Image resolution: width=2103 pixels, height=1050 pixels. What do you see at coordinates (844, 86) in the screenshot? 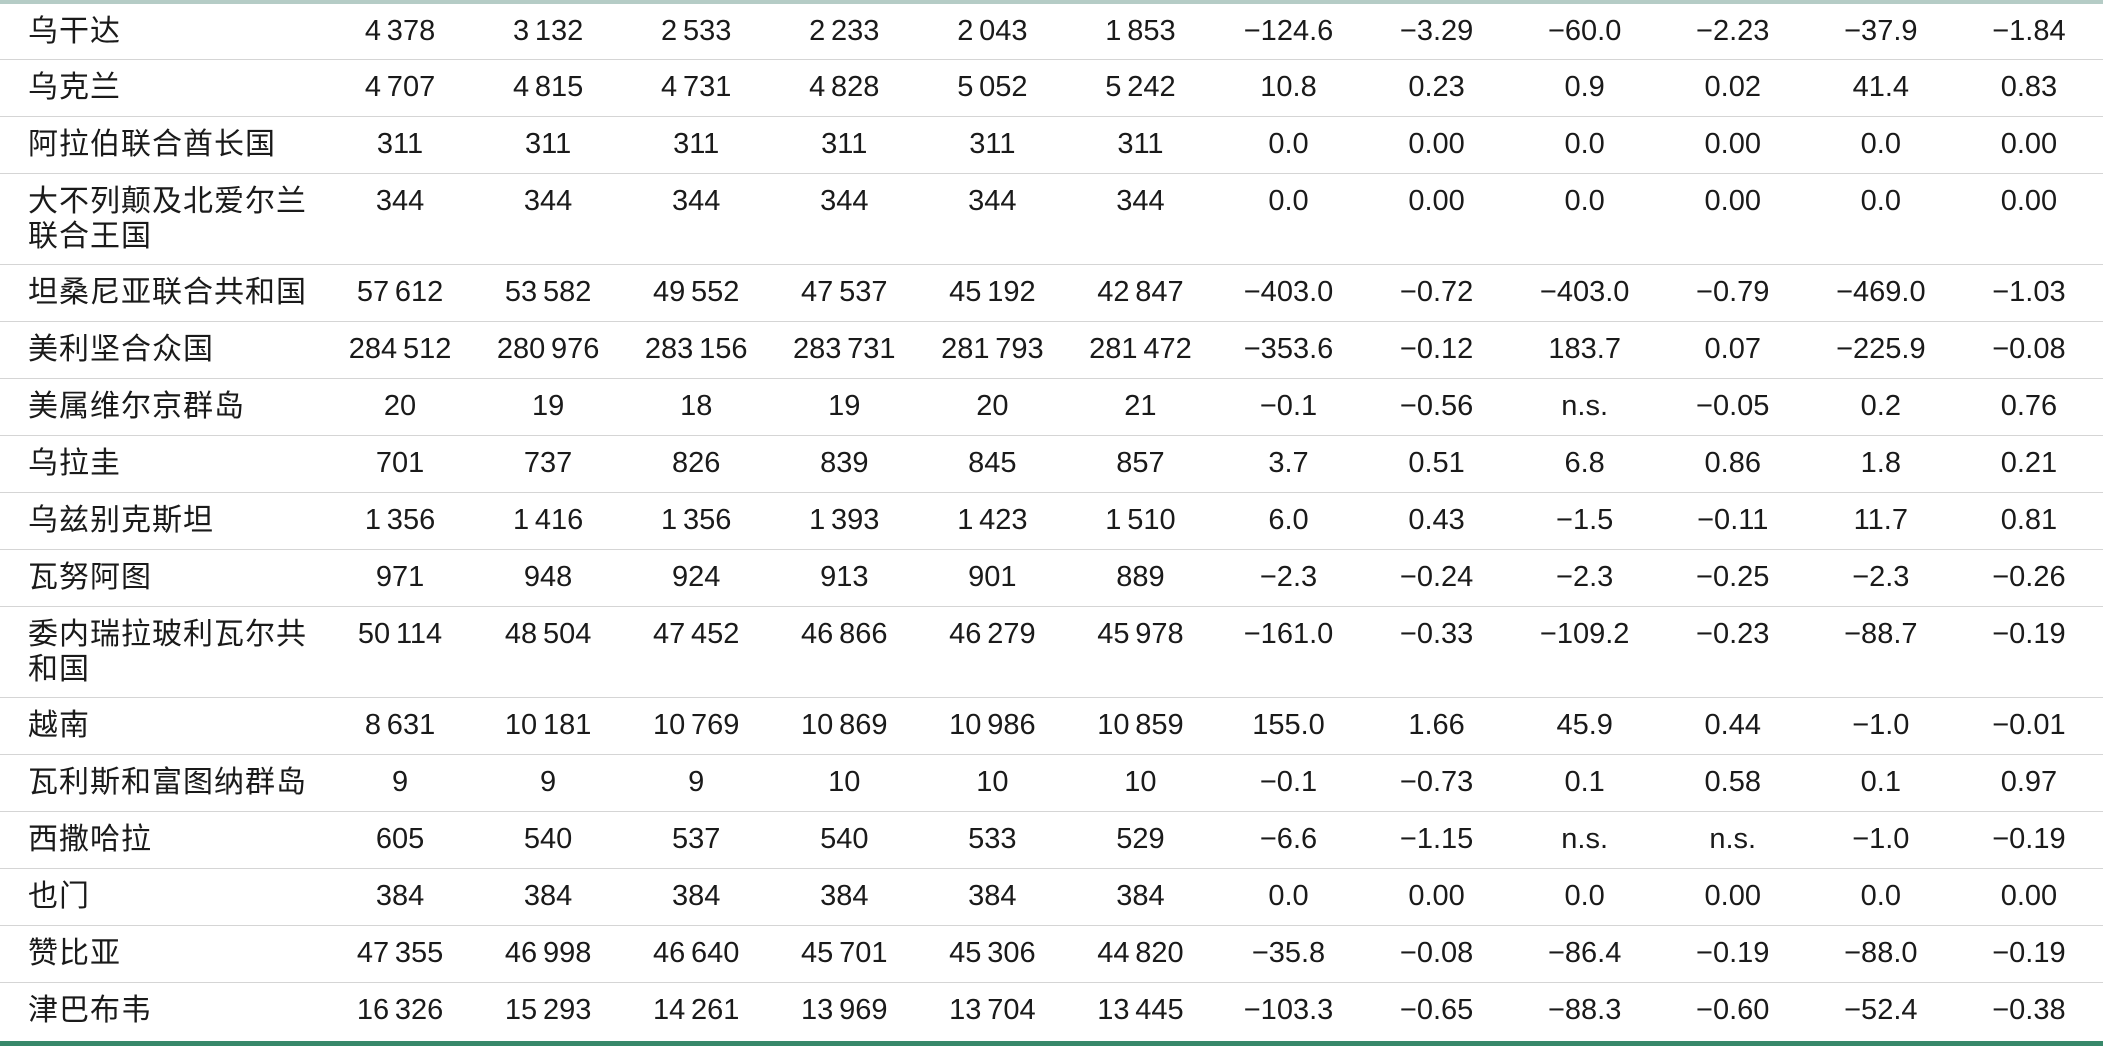
I see `value-cell: 4 828` at bounding box center [844, 86].